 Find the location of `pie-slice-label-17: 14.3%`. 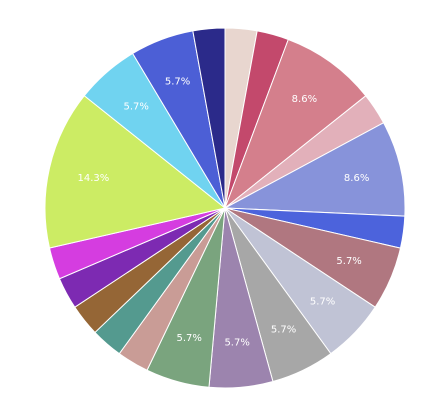

pie-slice-label-17: 14.3% is located at coordinates (94, 178).